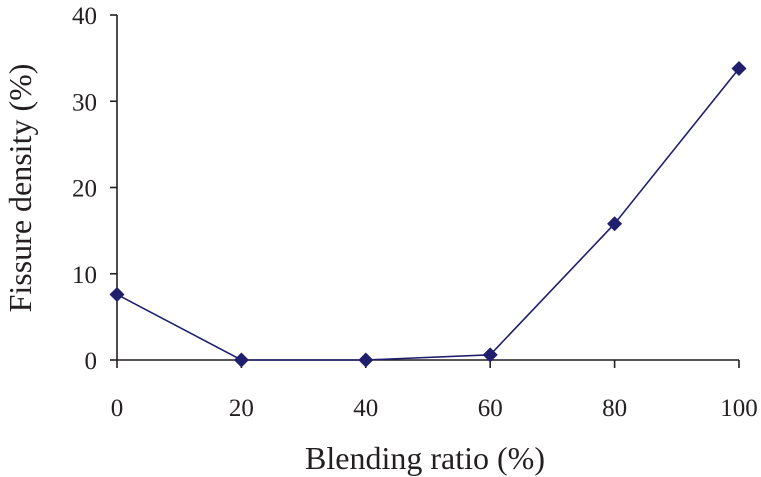 The image size is (761, 477). Describe the element at coordinates (241, 408) in the screenshot. I see `x-tick-label-20: 20` at that location.